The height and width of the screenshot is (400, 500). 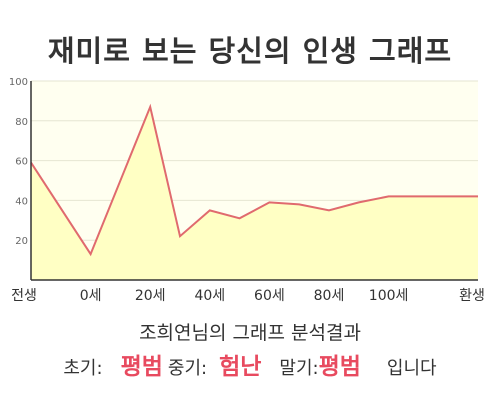 What do you see at coordinates (411, 368) in the screenshot?
I see `ending-text: 입니다` at bounding box center [411, 368].